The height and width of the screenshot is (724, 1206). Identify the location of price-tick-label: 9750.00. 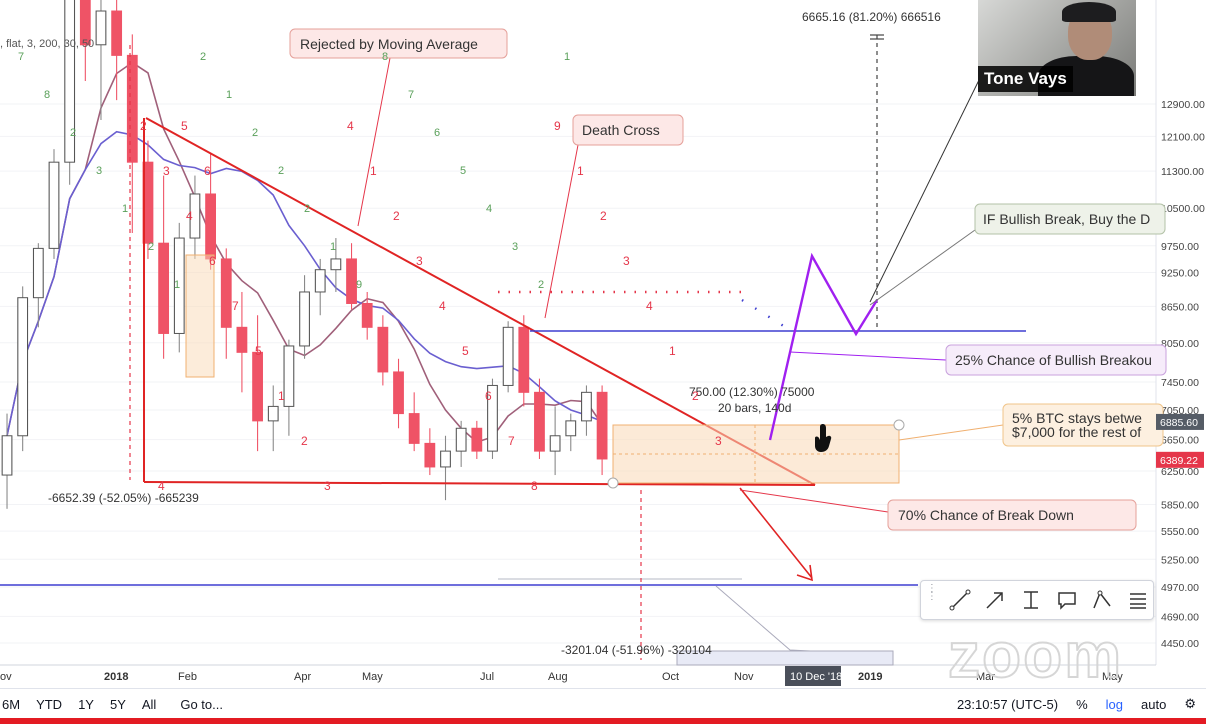
(1180, 247).